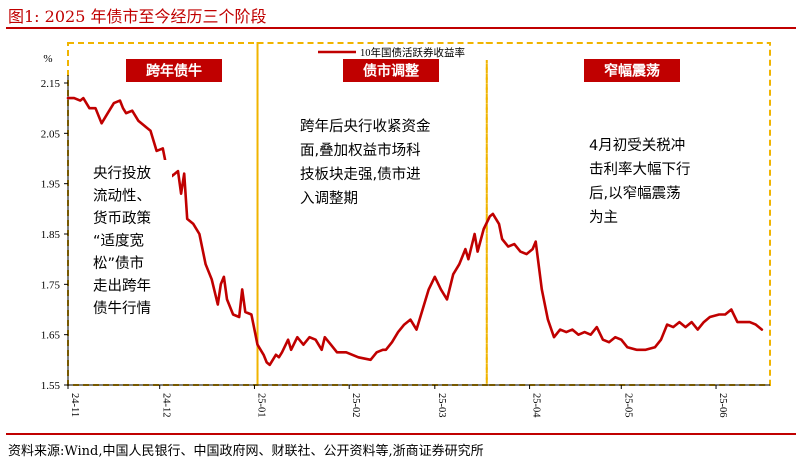 Image resolution: width=802 pixels, height=465 pixels. I want to click on y-tick-label: 2.15, so click(51, 84).